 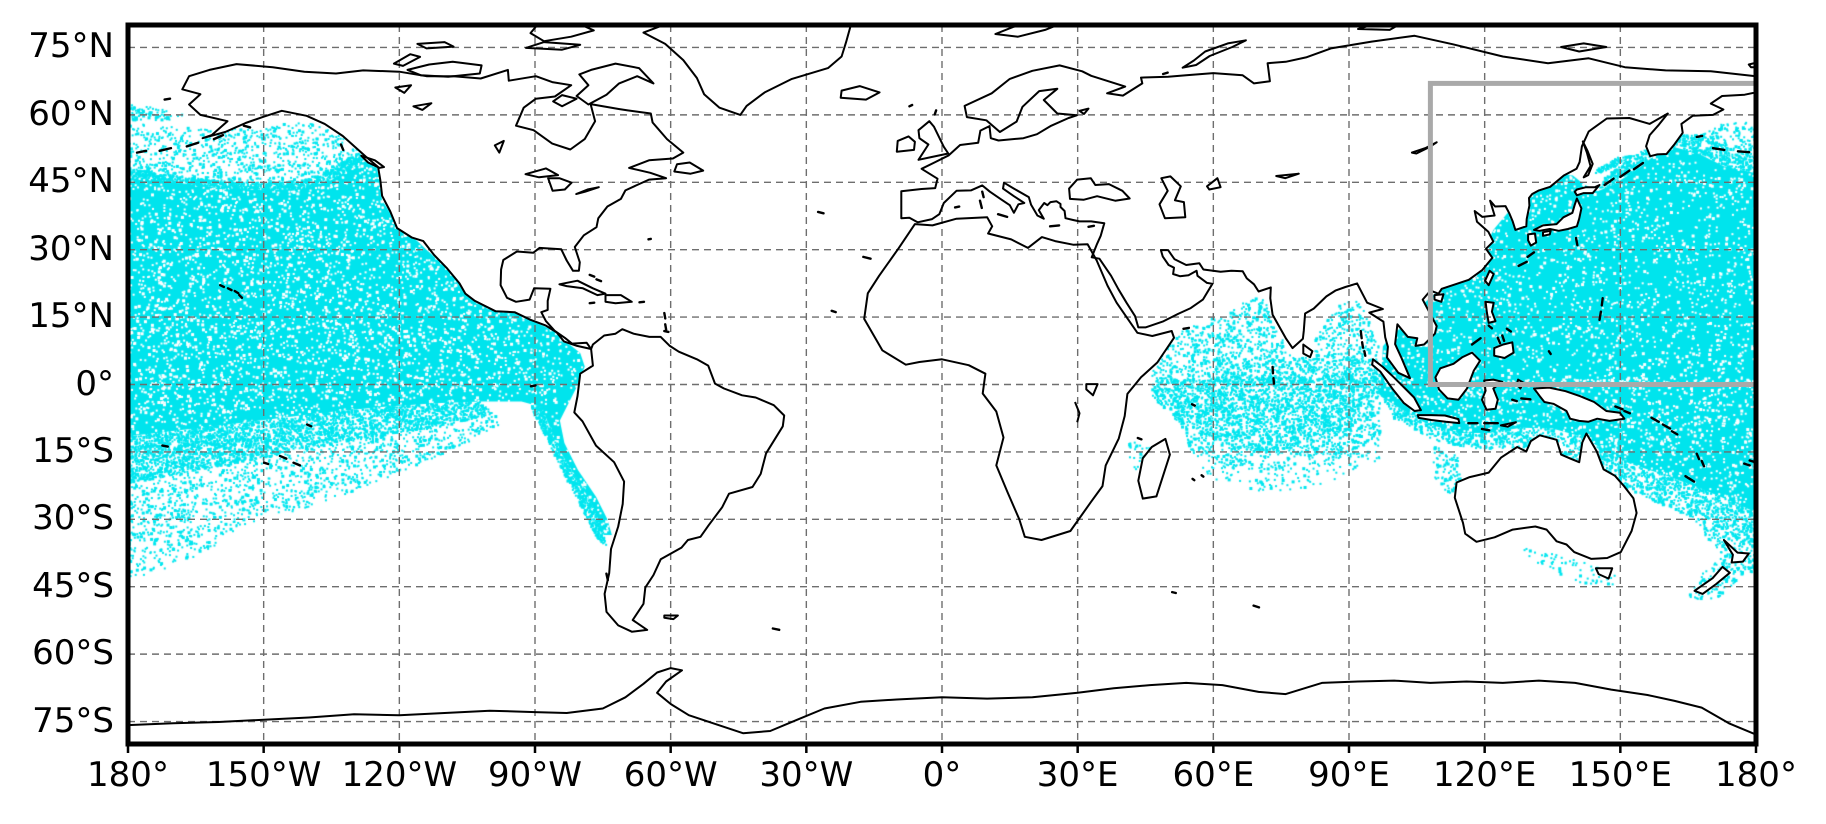 I want to click on x-tick-label: 150°W, so click(x=263, y=775).